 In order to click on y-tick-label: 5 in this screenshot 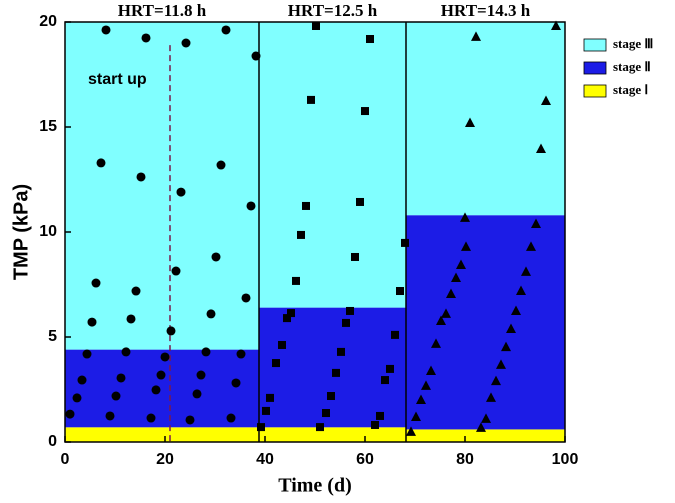, I will do `click(52, 336)`.